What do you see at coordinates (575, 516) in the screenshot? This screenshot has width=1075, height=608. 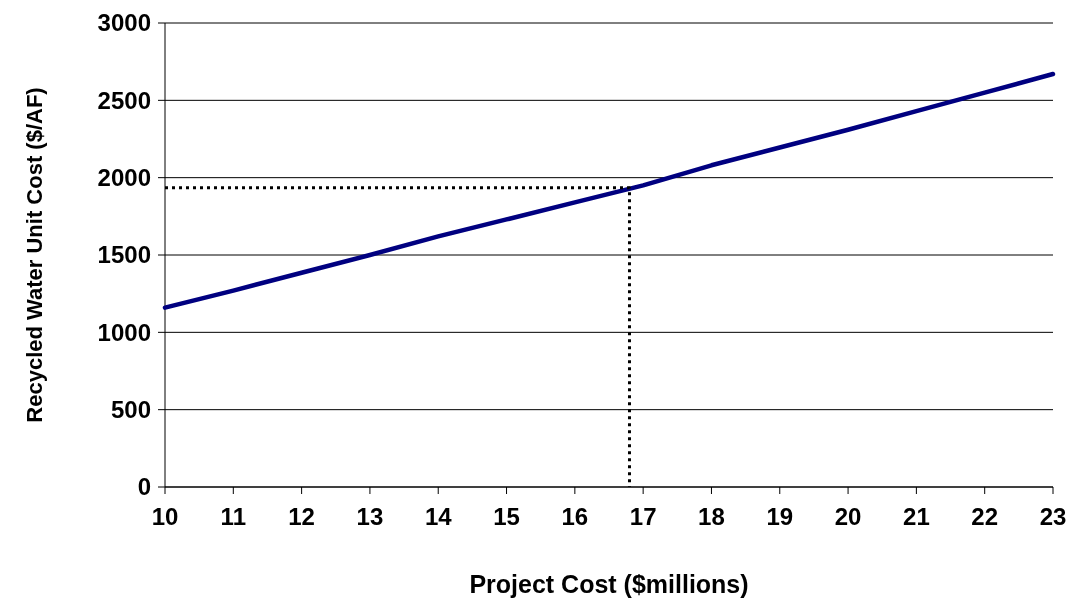 I see `x-tick-label: 16` at bounding box center [575, 516].